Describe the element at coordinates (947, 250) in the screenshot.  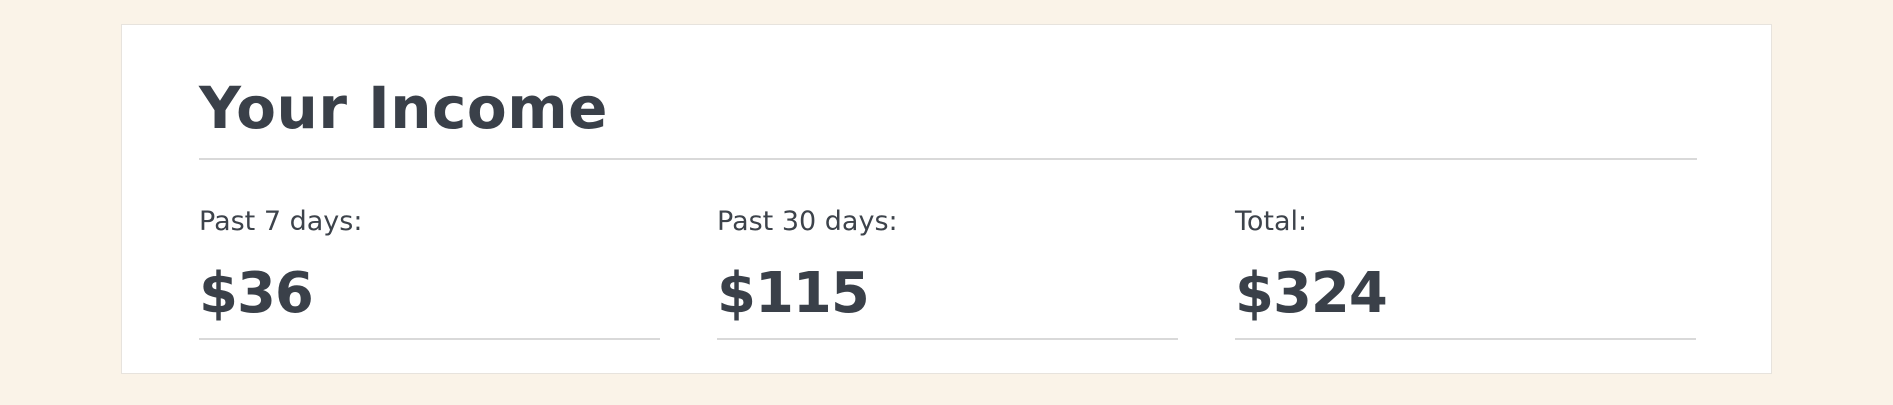
I see `stat-past-30-days: Past 30 days: $115` at that location.